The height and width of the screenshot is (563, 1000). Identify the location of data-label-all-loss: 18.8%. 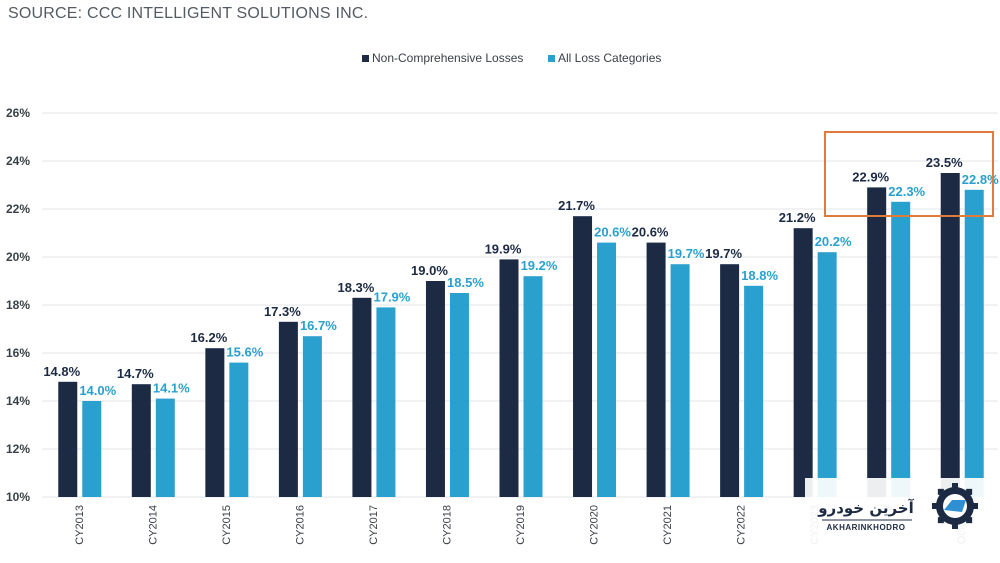
(759, 275).